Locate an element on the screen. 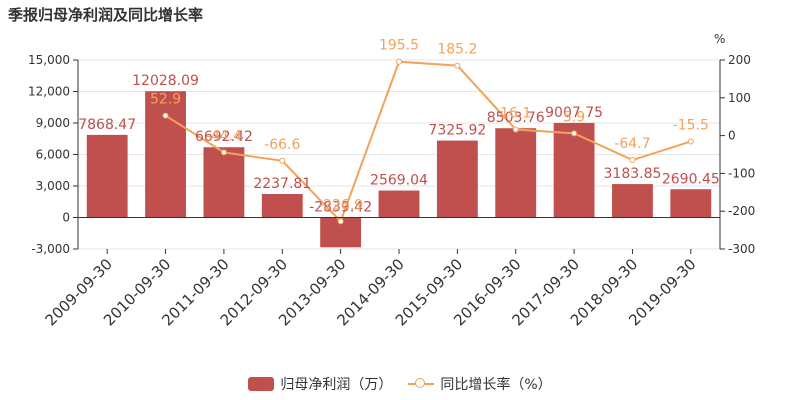 This screenshot has width=800, height=400. growth-value-label: 195.5 is located at coordinates (399, 46).